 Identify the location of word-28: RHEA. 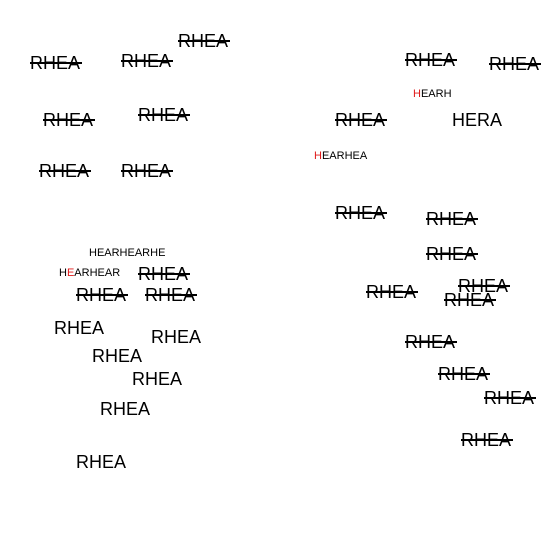
(117, 356).